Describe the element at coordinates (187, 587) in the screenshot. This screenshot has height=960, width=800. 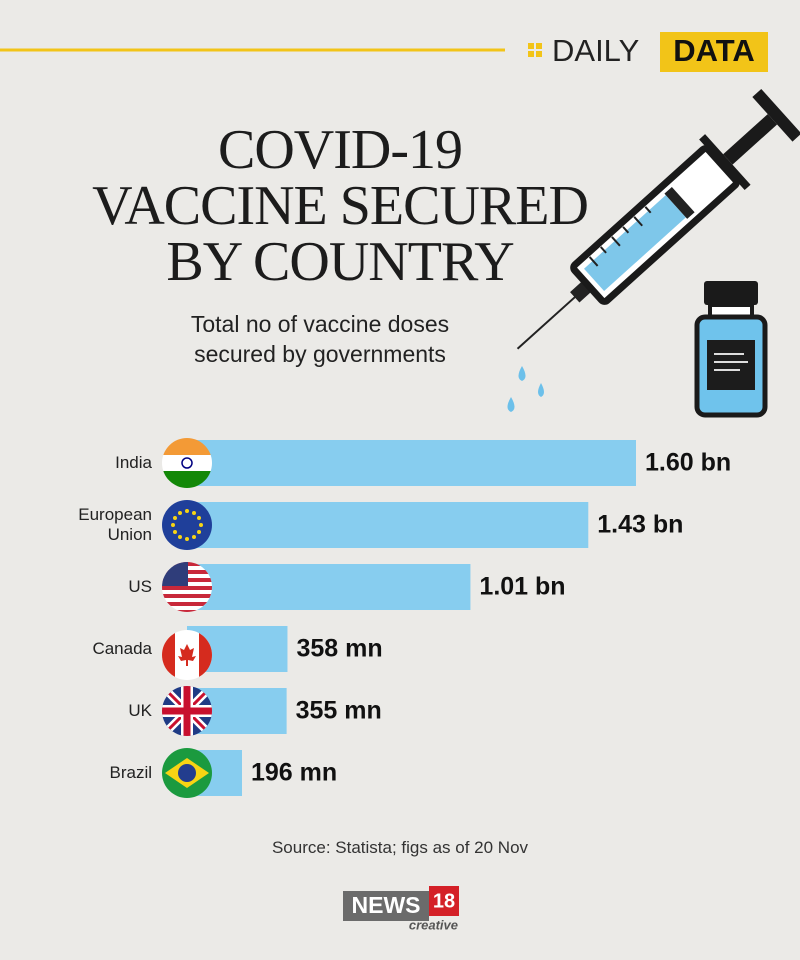
I see `flag-us` at that location.